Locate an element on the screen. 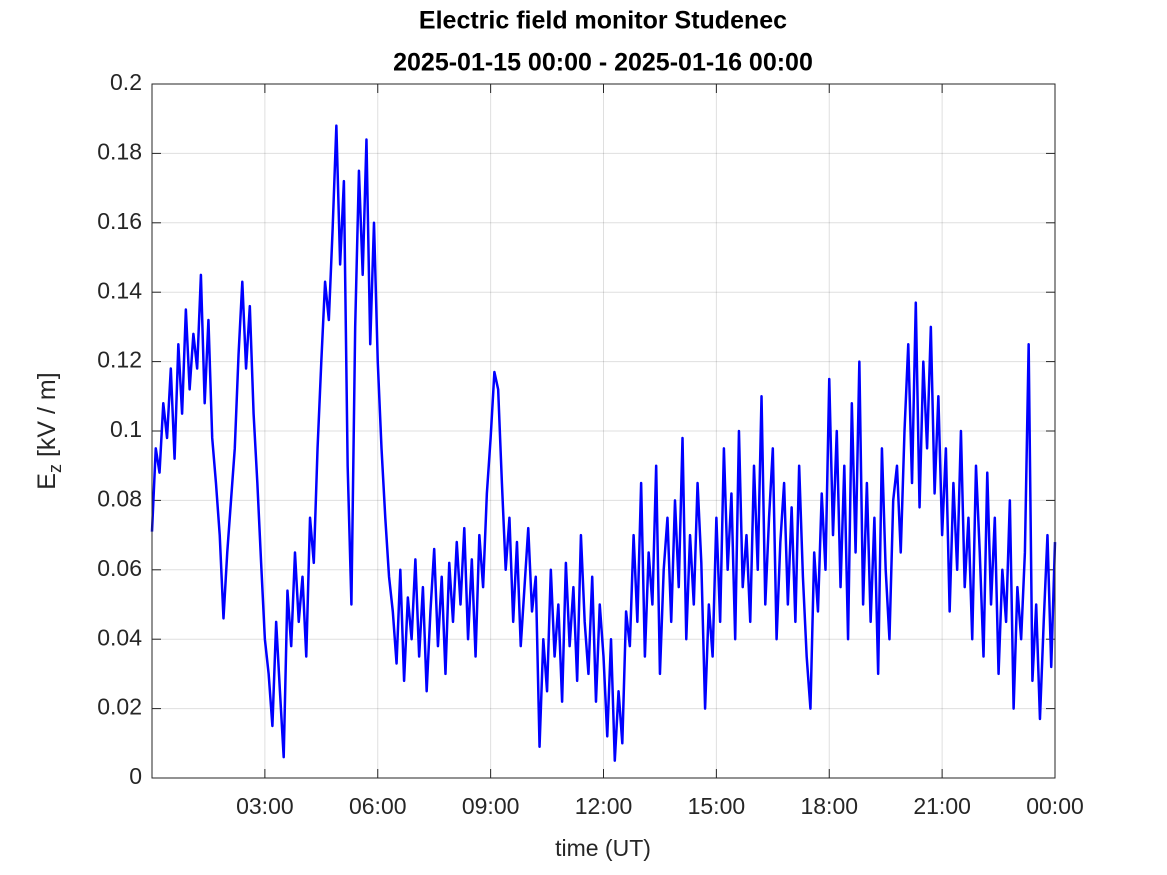 This screenshot has width=1167, height=875. y-tick-label: 0.16 is located at coordinates (119, 221).